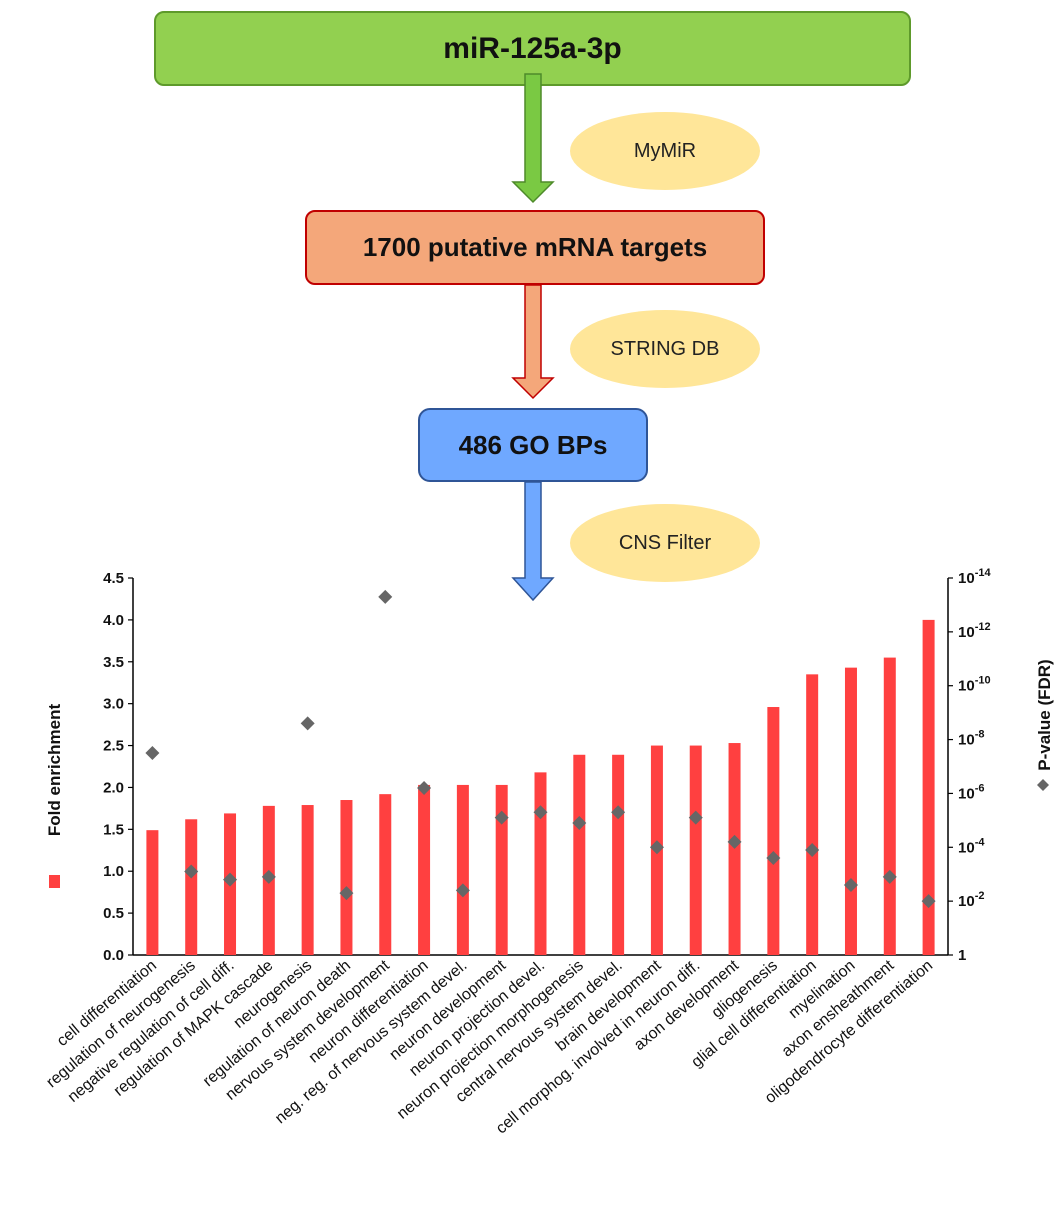 The width and height of the screenshot is (1055, 1228). What do you see at coordinates (974, 631) in the screenshot?
I see `right-tick-label: 10⁻¹²` at bounding box center [974, 631].